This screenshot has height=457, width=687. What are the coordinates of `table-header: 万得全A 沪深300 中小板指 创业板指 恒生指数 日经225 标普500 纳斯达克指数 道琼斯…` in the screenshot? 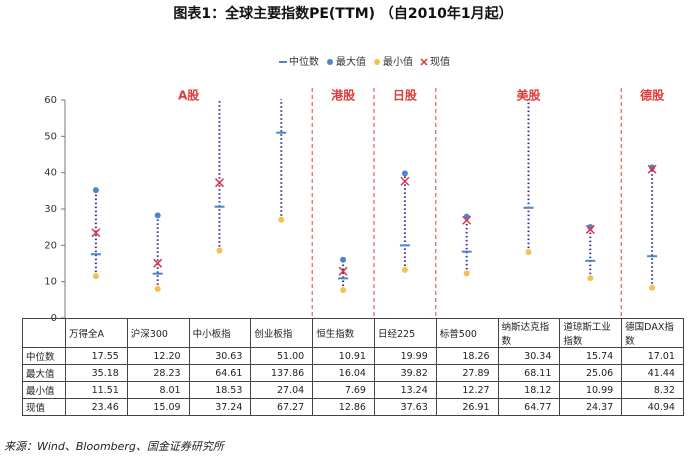 It's located at (353, 333).